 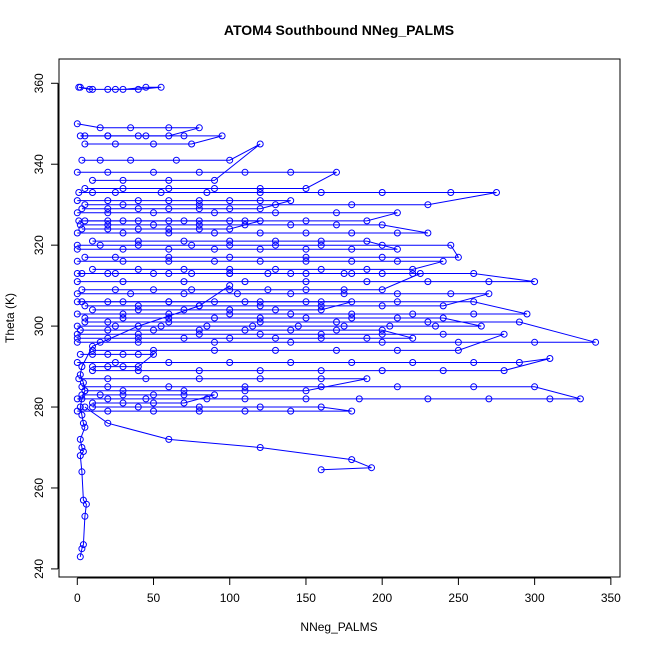 I want to click on x-tick-label: 300, so click(x=535, y=598).